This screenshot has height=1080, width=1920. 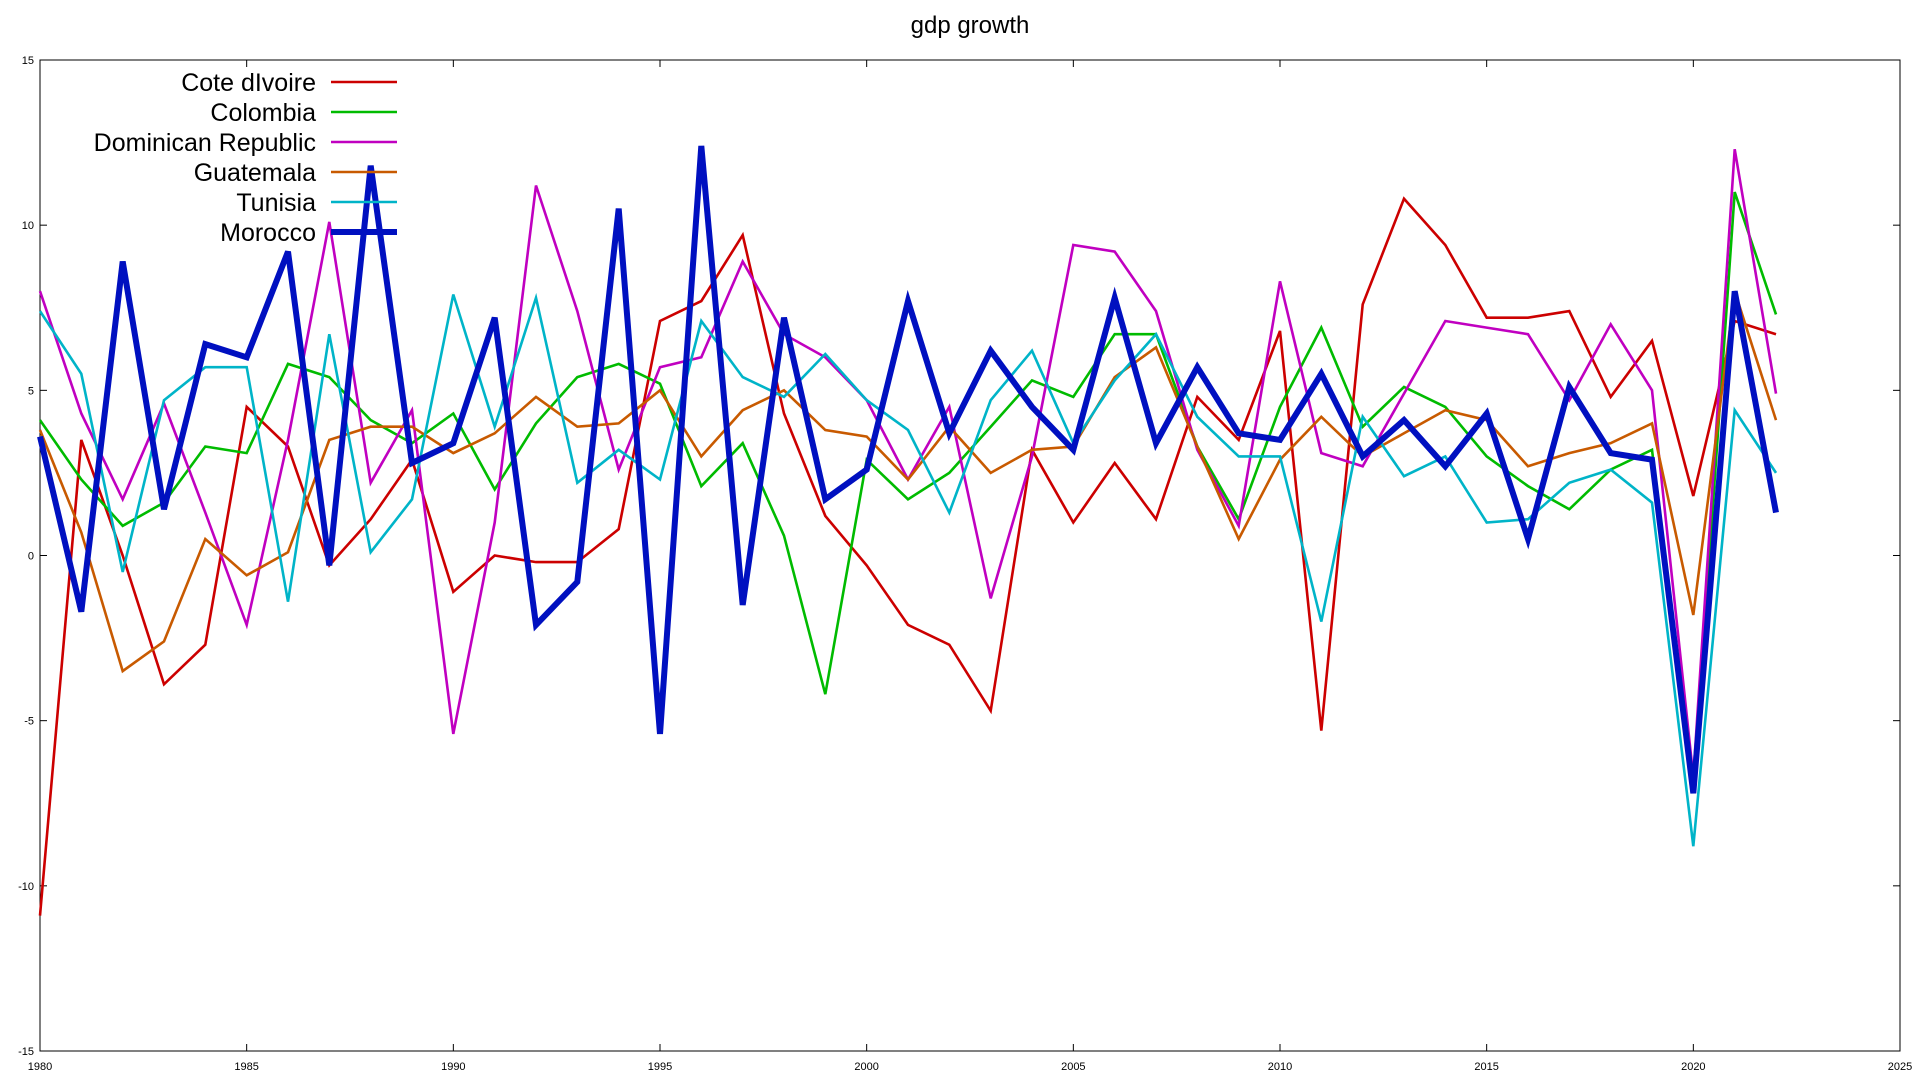 I want to click on y-tick-label: -5, so click(x=29, y=722).